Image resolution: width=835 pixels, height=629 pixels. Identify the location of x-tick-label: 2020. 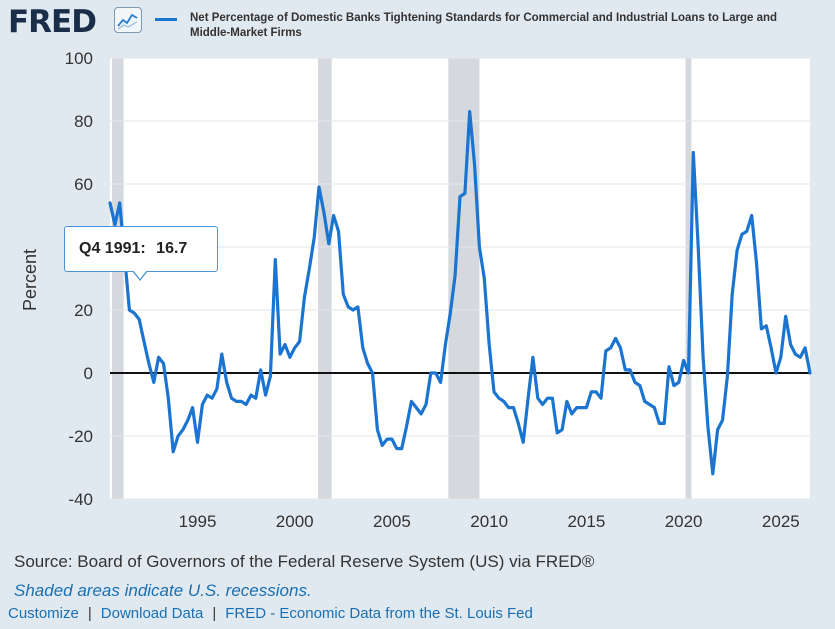
(684, 521).